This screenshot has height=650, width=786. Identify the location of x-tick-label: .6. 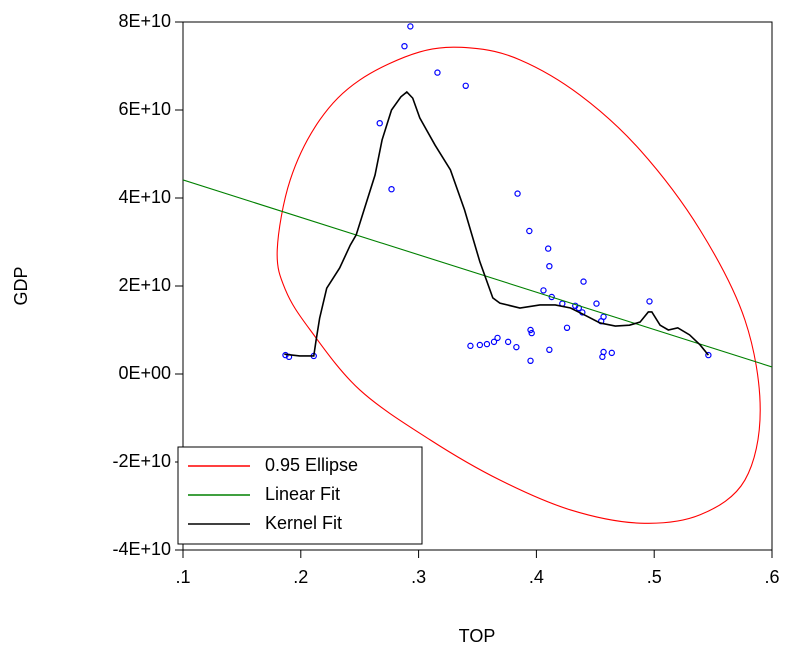
(771, 577).